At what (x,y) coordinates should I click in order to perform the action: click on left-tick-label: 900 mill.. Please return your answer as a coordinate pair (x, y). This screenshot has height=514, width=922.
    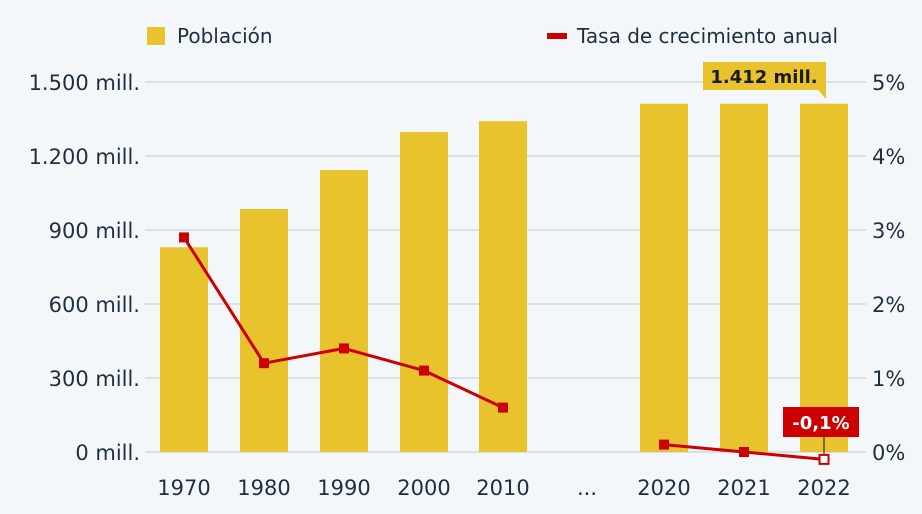
    Looking at the image, I should click on (94, 231).